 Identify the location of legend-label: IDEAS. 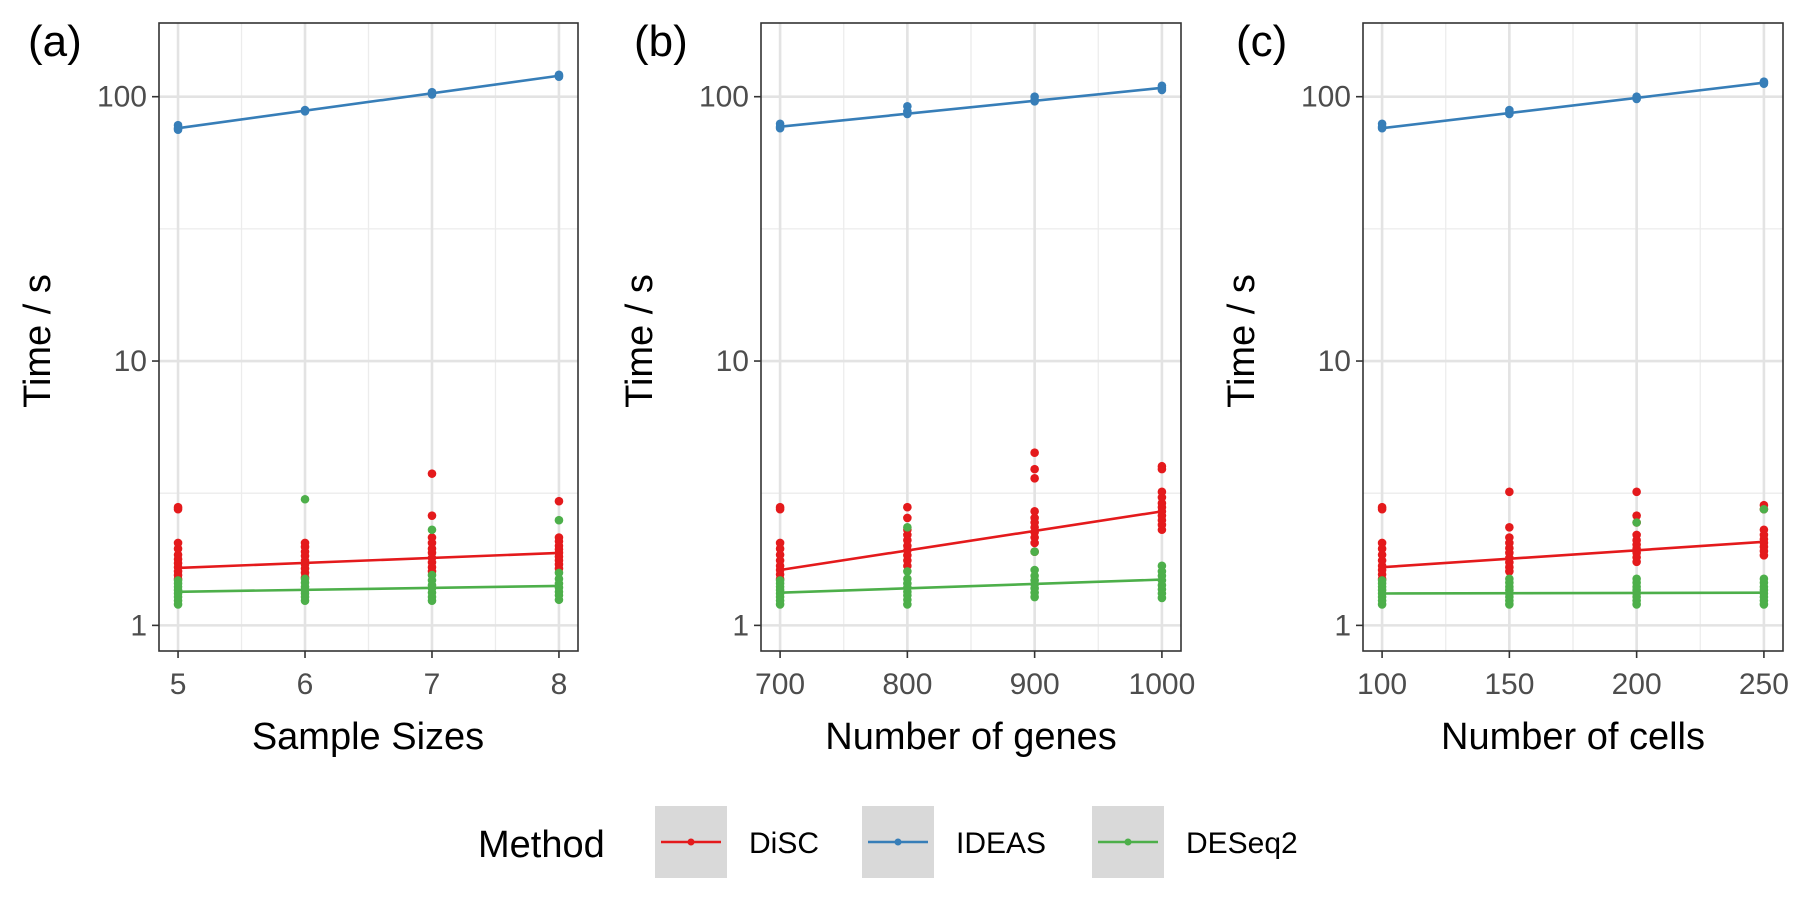
(1001, 843).